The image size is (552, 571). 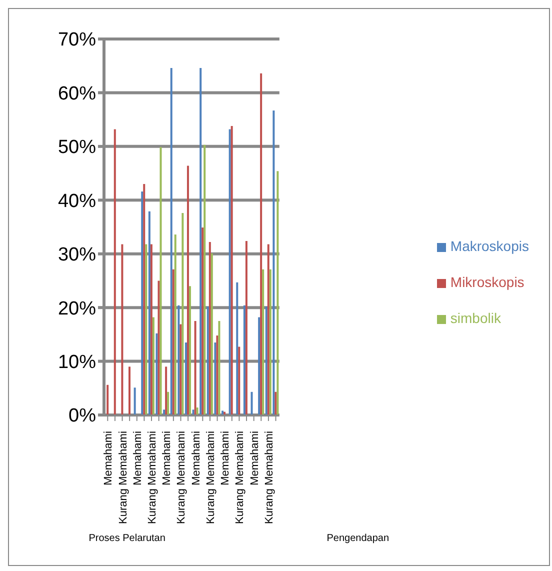 What do you see at coordinates (358, 538) in the screenshot?
I see `text: Pengendapan` at bounding box center [358, 538].